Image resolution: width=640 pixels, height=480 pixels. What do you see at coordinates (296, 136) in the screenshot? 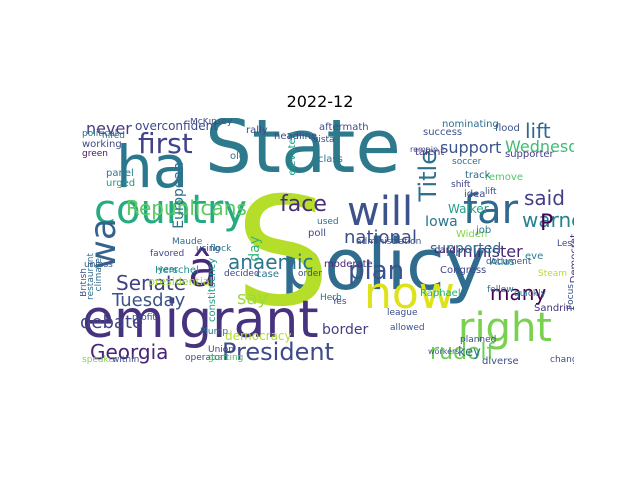
I see `word-headline: headline` at bounding box center [296, 136].